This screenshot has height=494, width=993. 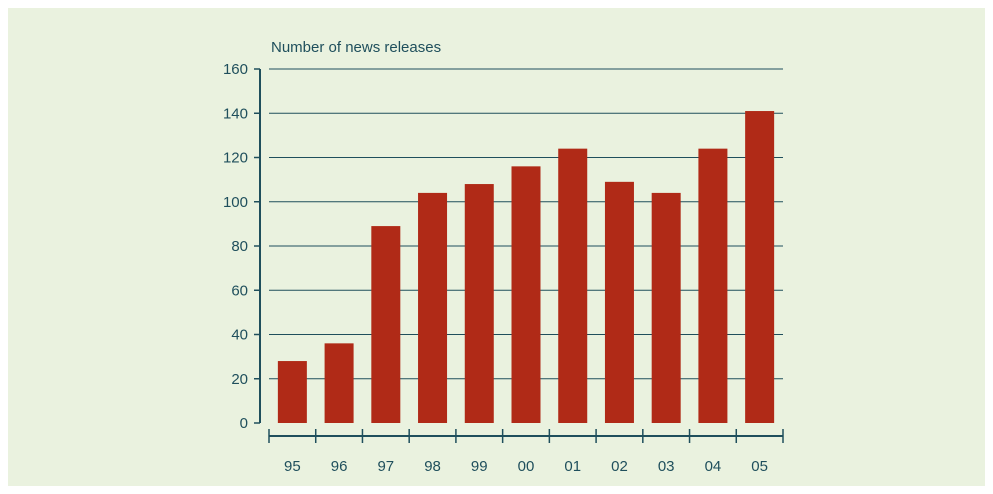 What do you see at coordinates (244, 423) in the screenshot?
I see `y-tick-label: 0` at bounding box center [244, 423].